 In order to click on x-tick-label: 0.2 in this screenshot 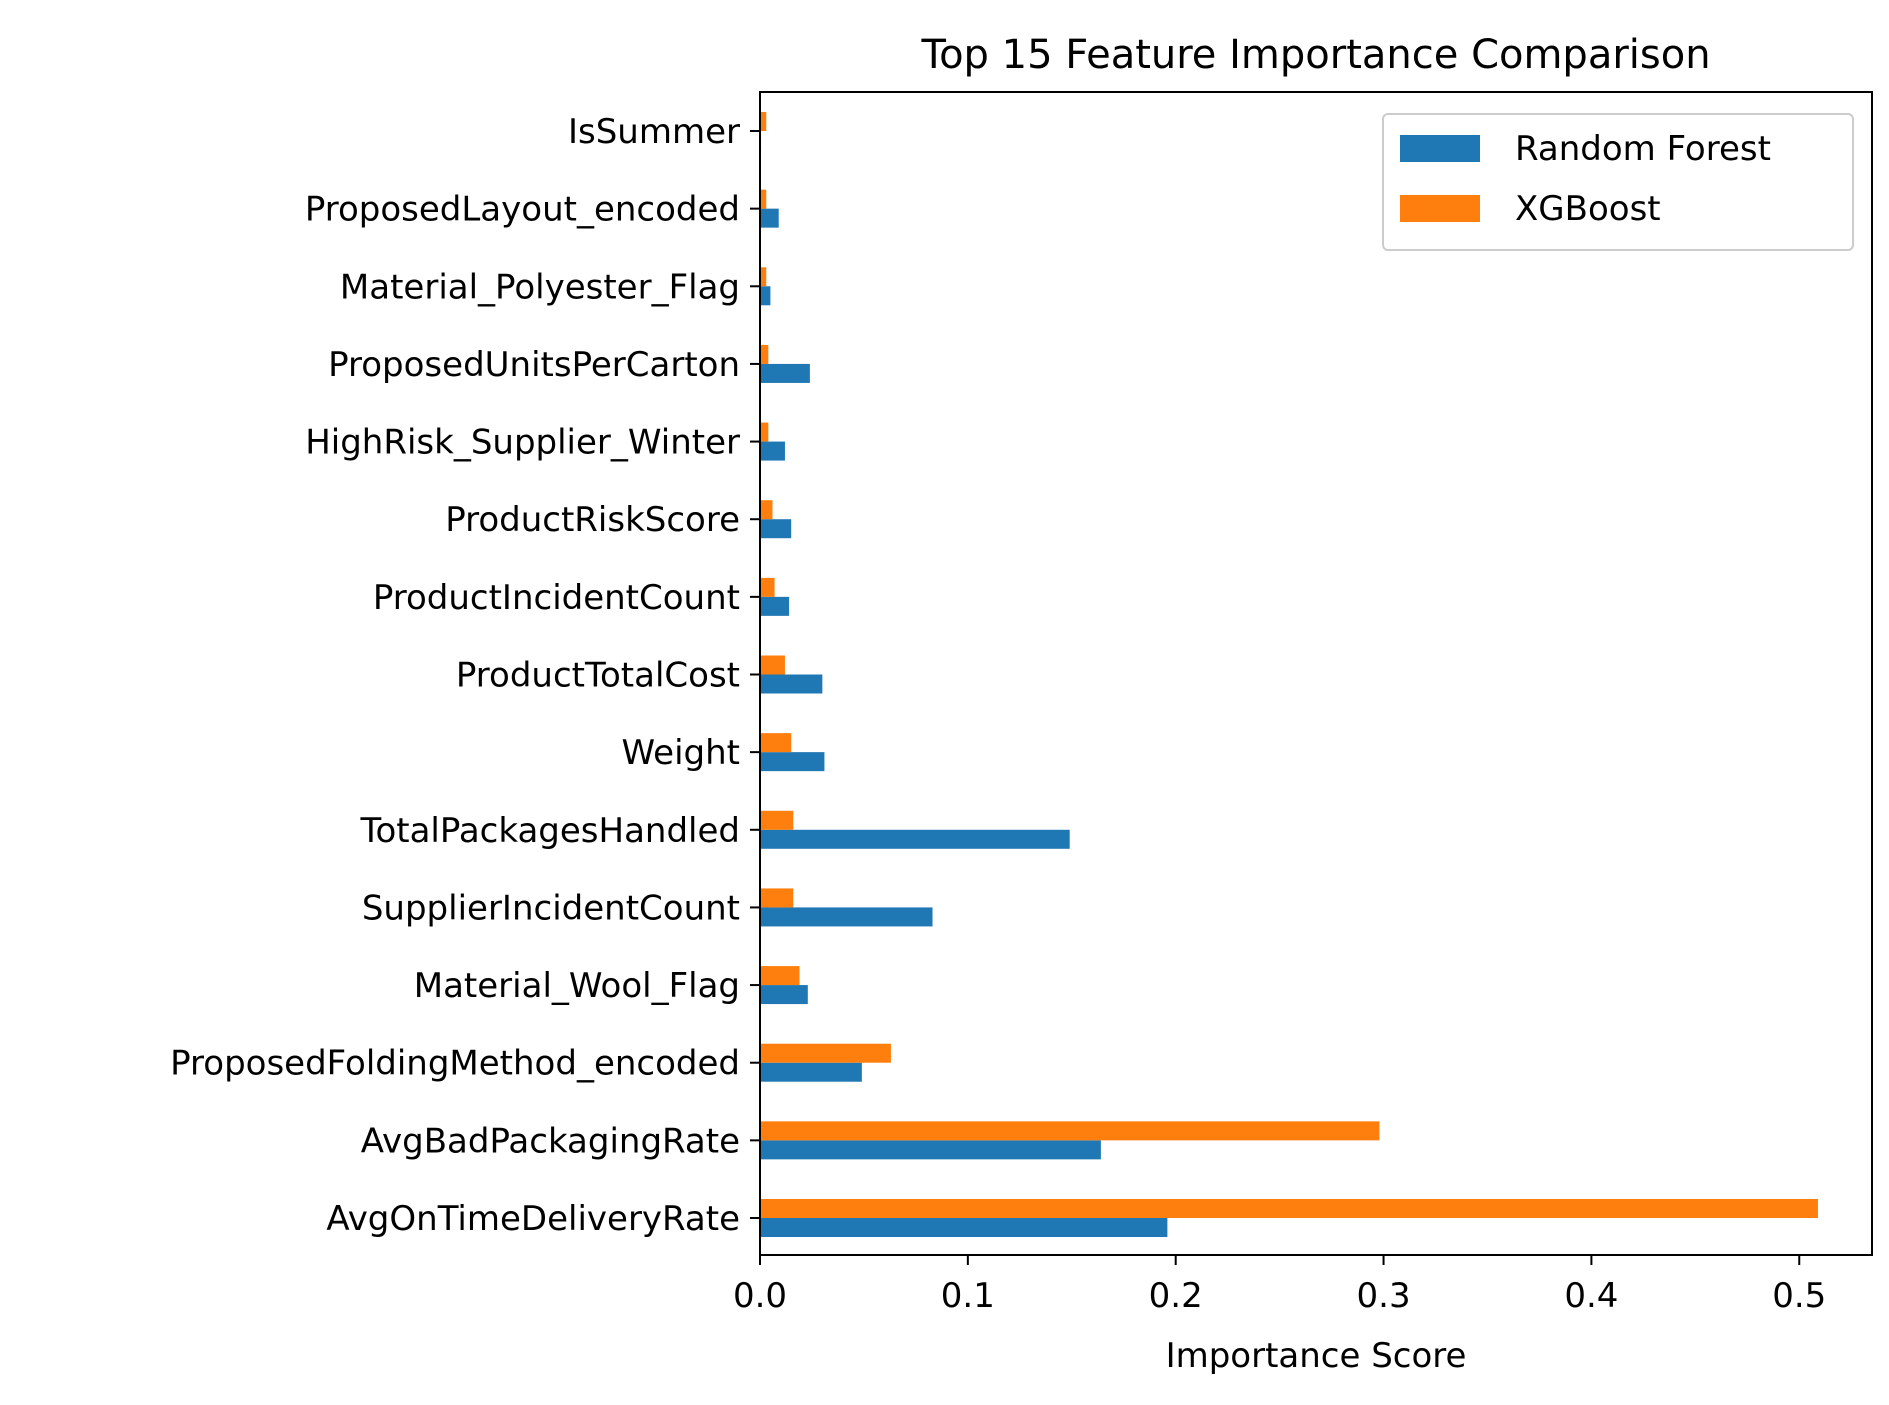, I will do `click(1176, 1296)`.